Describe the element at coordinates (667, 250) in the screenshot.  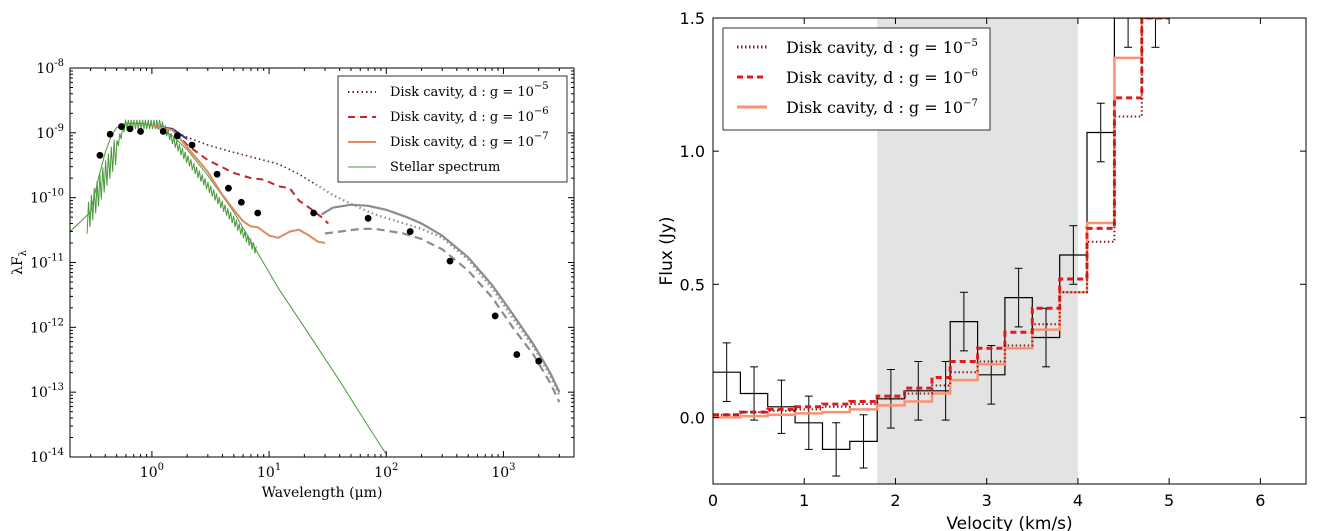
I see `y-axis-label: Flux (Jy)` at that location.